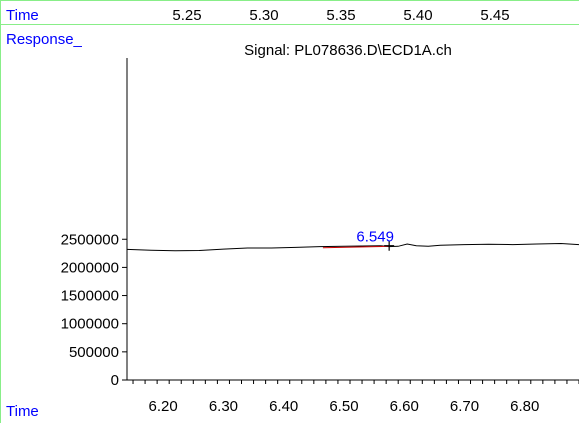 The image size is (579, 423). What do you see at coordinates (263, 15) in the screenshot?
I see `top-tick-label: 5.30` at bounding box center [263, 15].